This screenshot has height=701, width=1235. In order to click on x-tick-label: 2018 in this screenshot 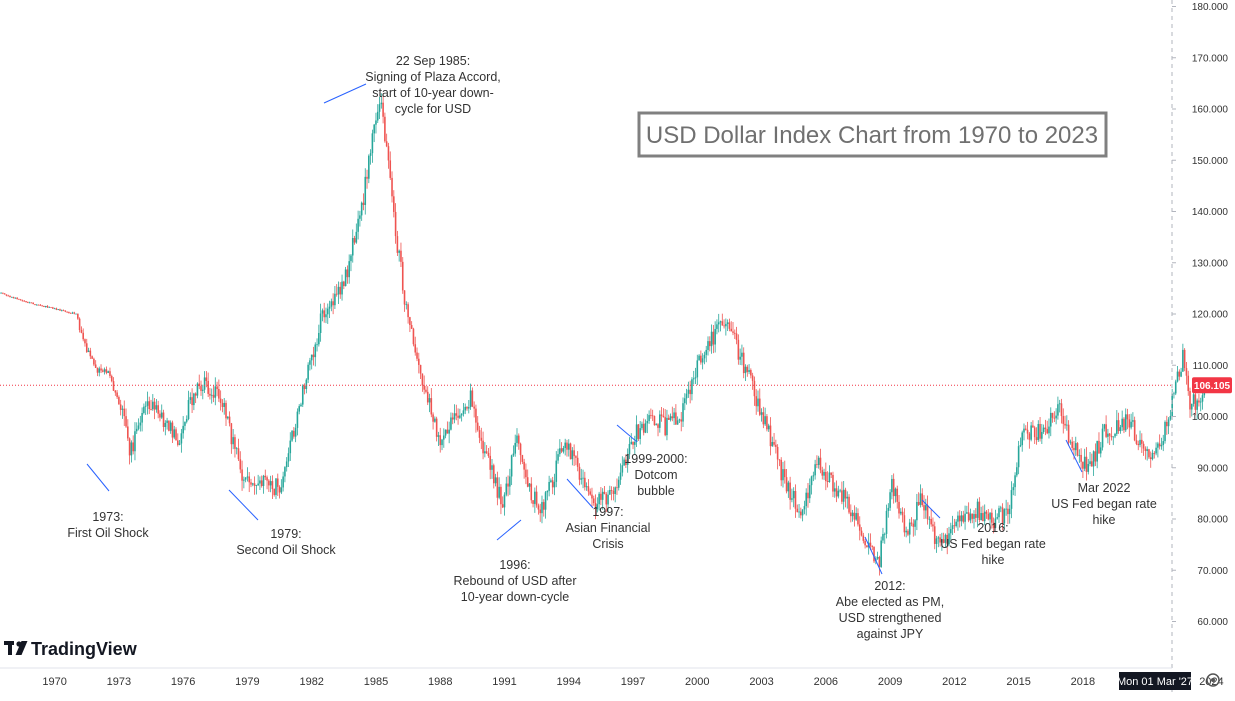, I will do `click(1083, 682)`.